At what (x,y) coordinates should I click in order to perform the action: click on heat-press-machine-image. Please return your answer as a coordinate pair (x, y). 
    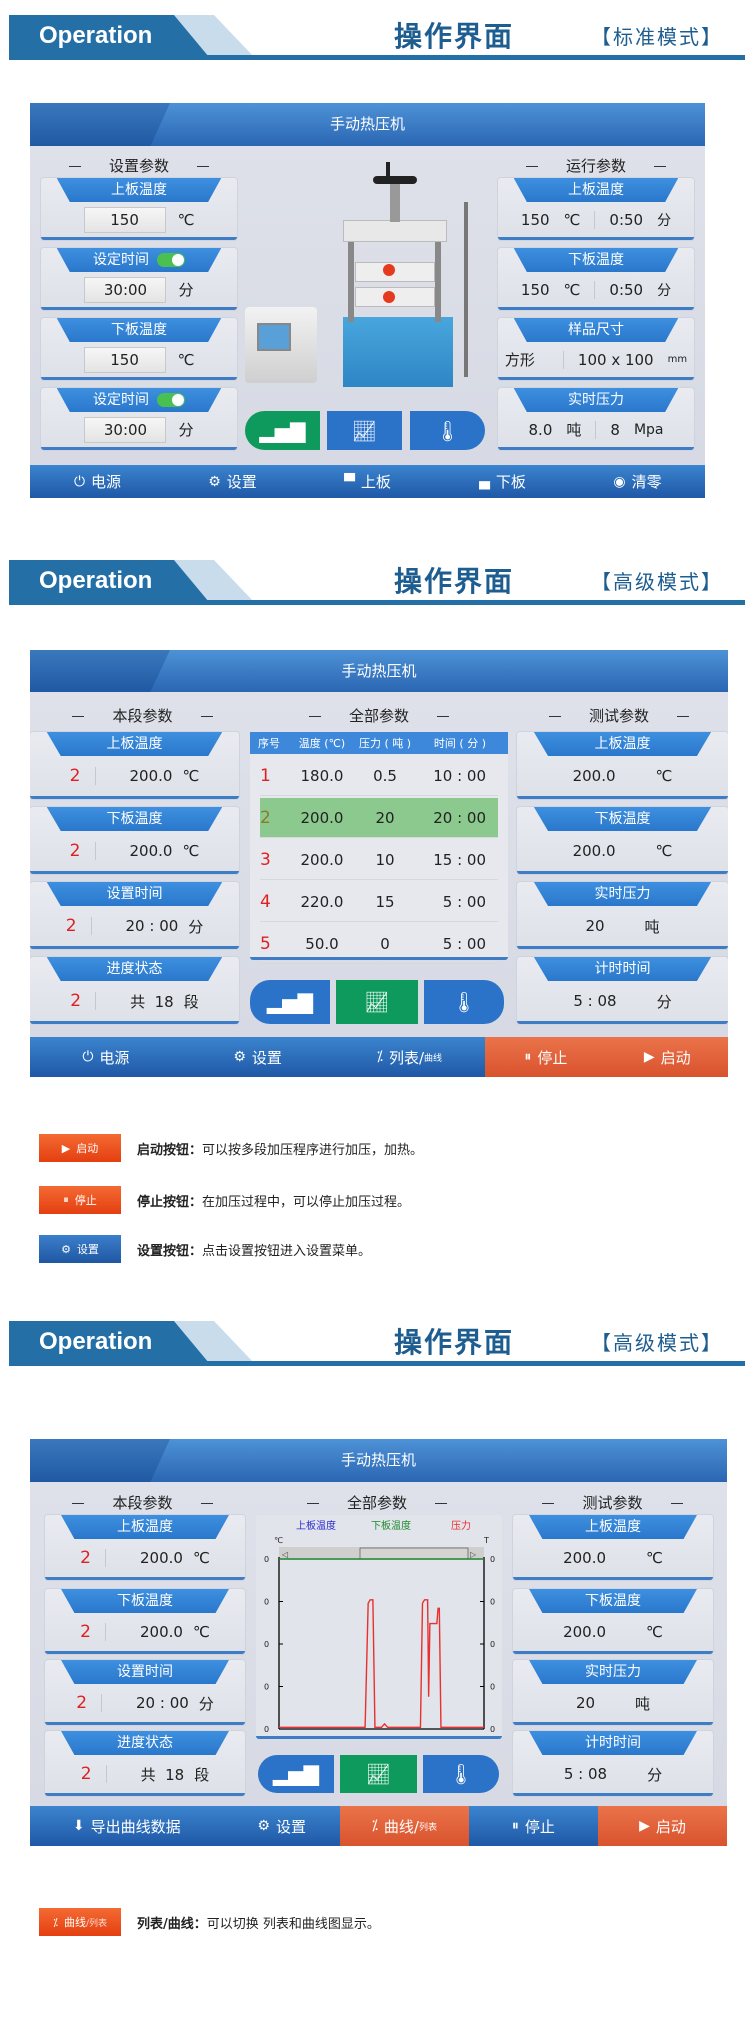
    Looking at the image, I should click on (367, 279).